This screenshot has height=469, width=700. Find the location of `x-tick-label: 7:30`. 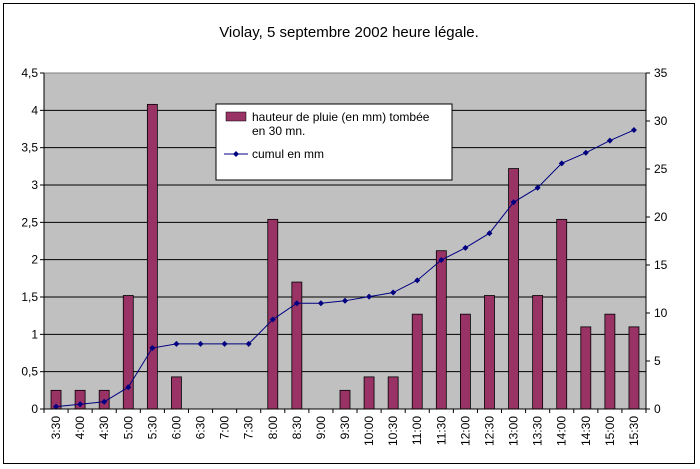

x-tick-label: 7:30 is located at coordinates (249, 428).